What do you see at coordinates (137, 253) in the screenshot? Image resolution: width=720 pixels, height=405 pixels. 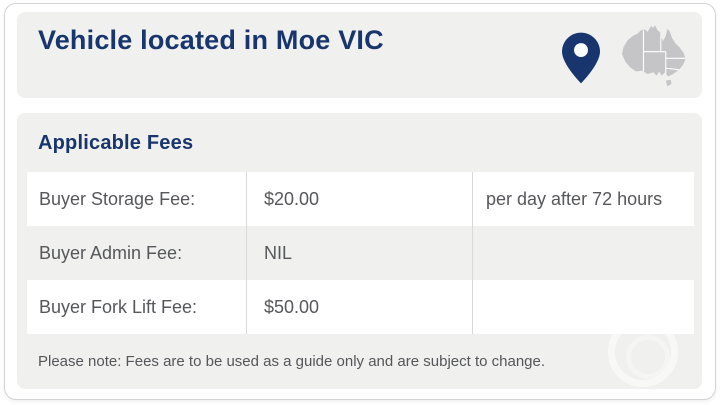 I see `fee-label: Buyer Admin Fee:` at bounding box center [137, 253].